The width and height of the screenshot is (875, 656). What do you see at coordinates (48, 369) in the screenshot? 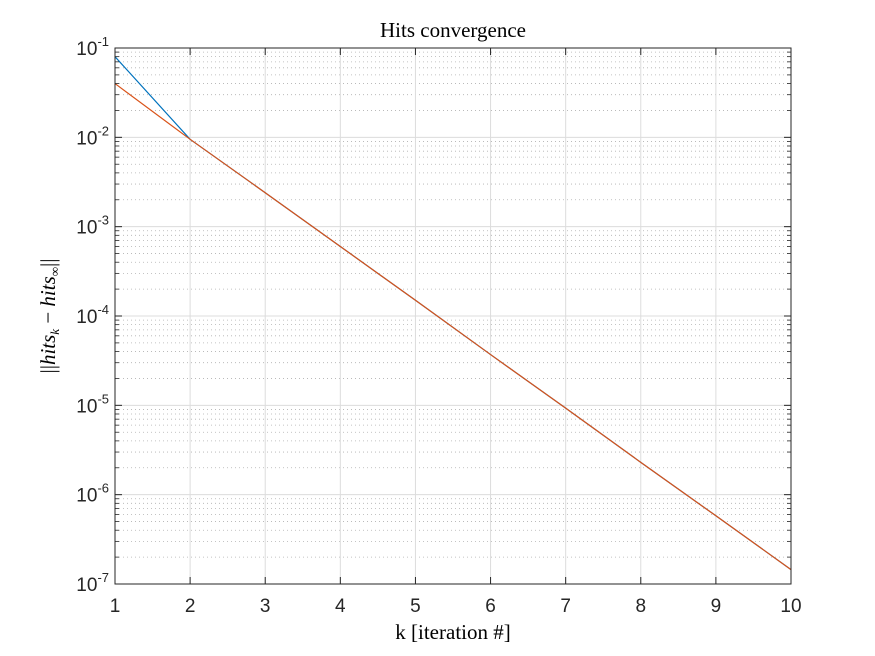
I see `y-axis-title-open: ||` at bounding box center [48, 369].